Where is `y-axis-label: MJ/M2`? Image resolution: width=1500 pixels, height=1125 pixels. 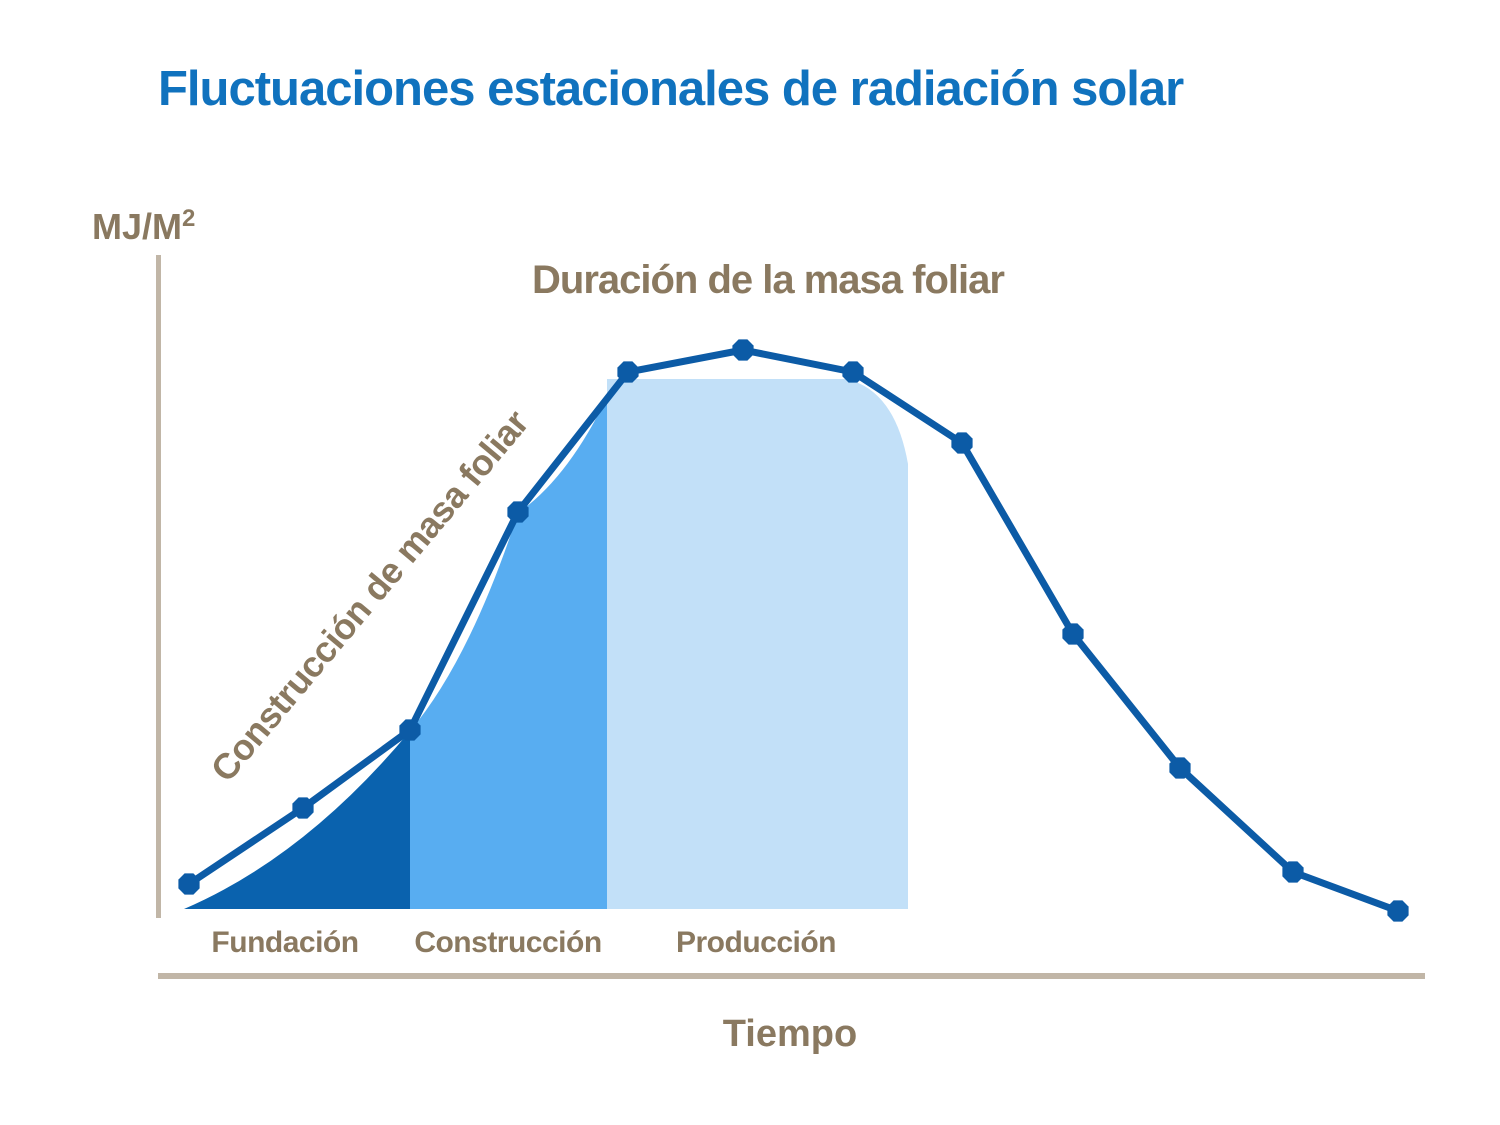 y-axis-label: MJ/M2 is located at coordinates (143, 226).